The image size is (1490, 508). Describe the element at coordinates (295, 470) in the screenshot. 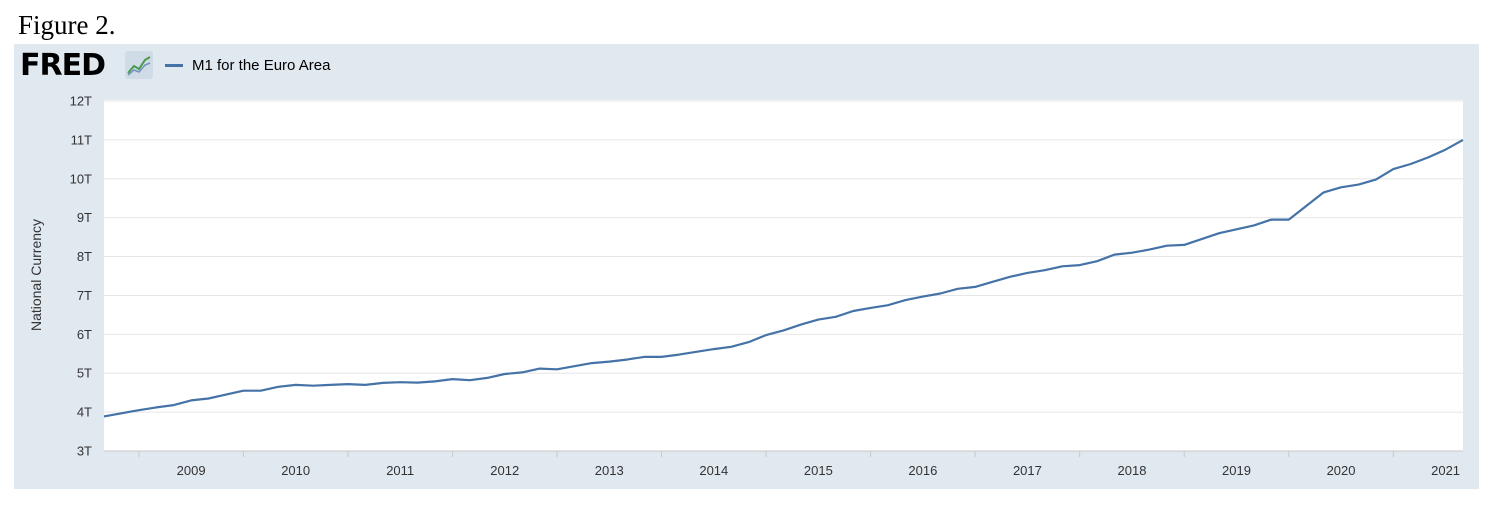

I see `x-tick-label: 2010` at that location.